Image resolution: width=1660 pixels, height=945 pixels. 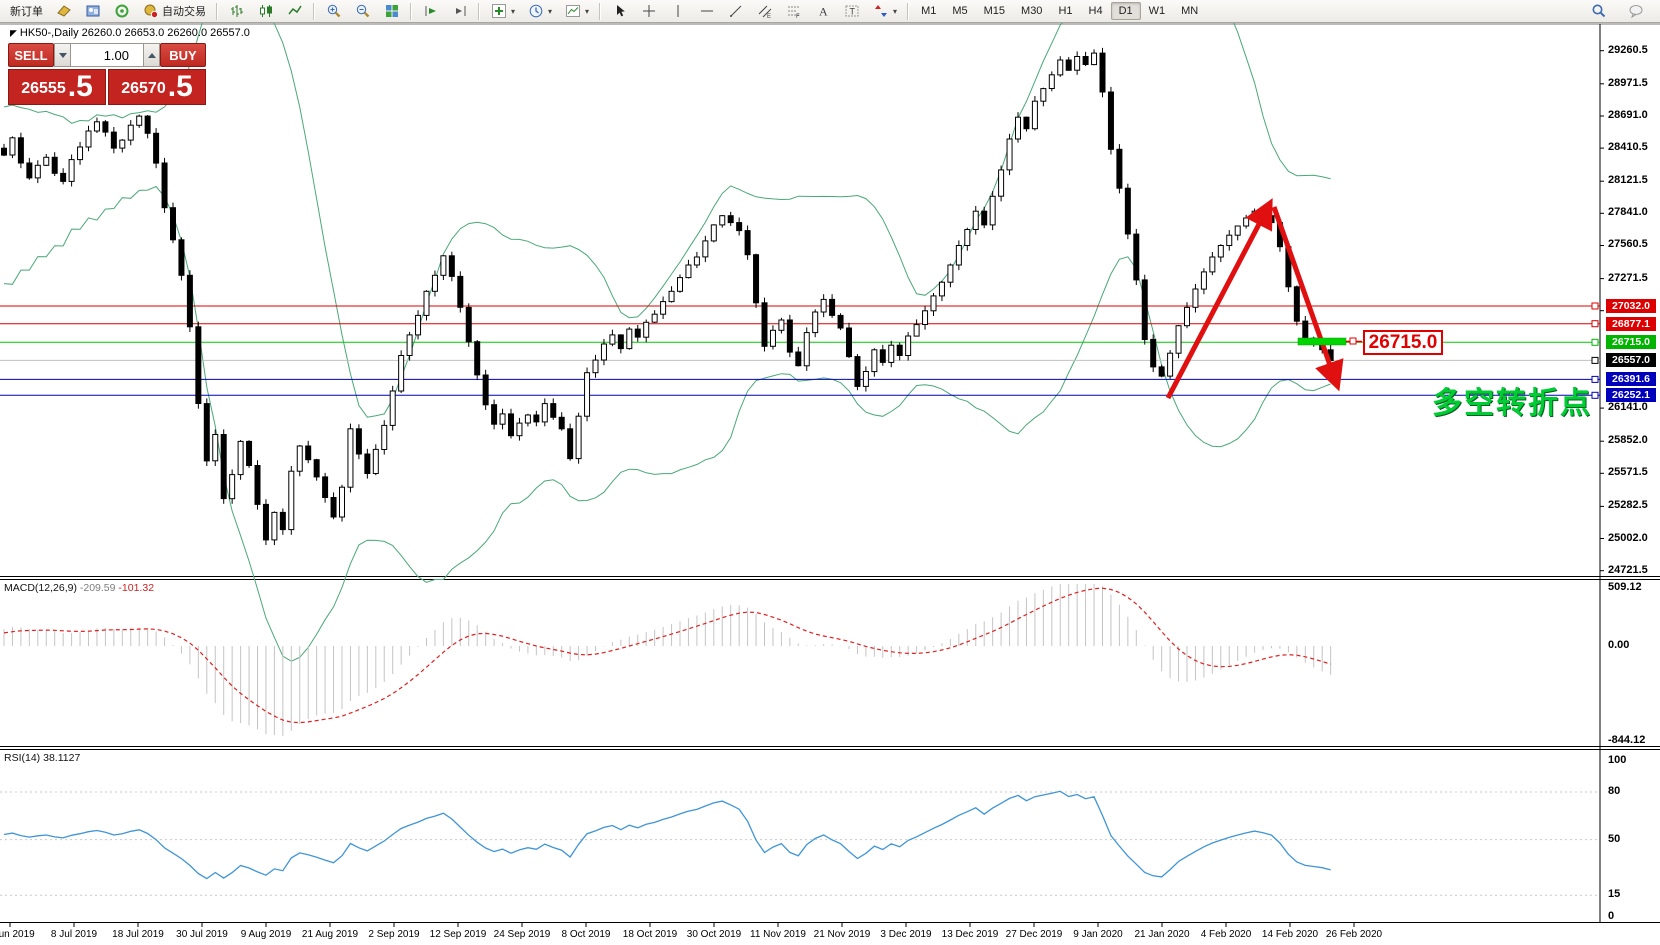 I want to click on date-axis-label: 18 Oct 2019, so click(x=650, y=934).